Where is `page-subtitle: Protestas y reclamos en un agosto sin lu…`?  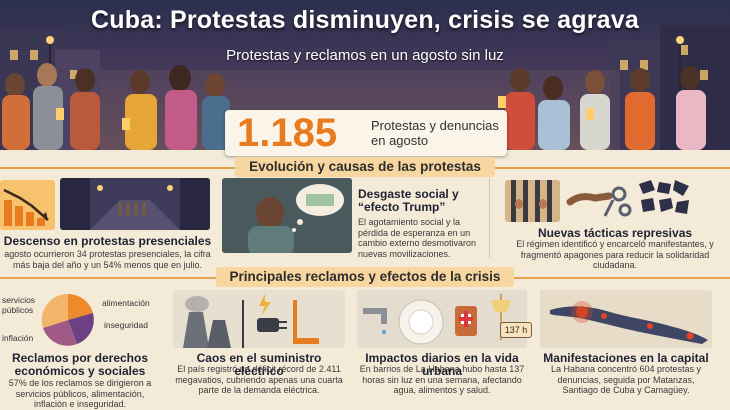
page-subtitle: Protestas y reclamos en un agosto sin lu… is located at coordinates (365, 55).